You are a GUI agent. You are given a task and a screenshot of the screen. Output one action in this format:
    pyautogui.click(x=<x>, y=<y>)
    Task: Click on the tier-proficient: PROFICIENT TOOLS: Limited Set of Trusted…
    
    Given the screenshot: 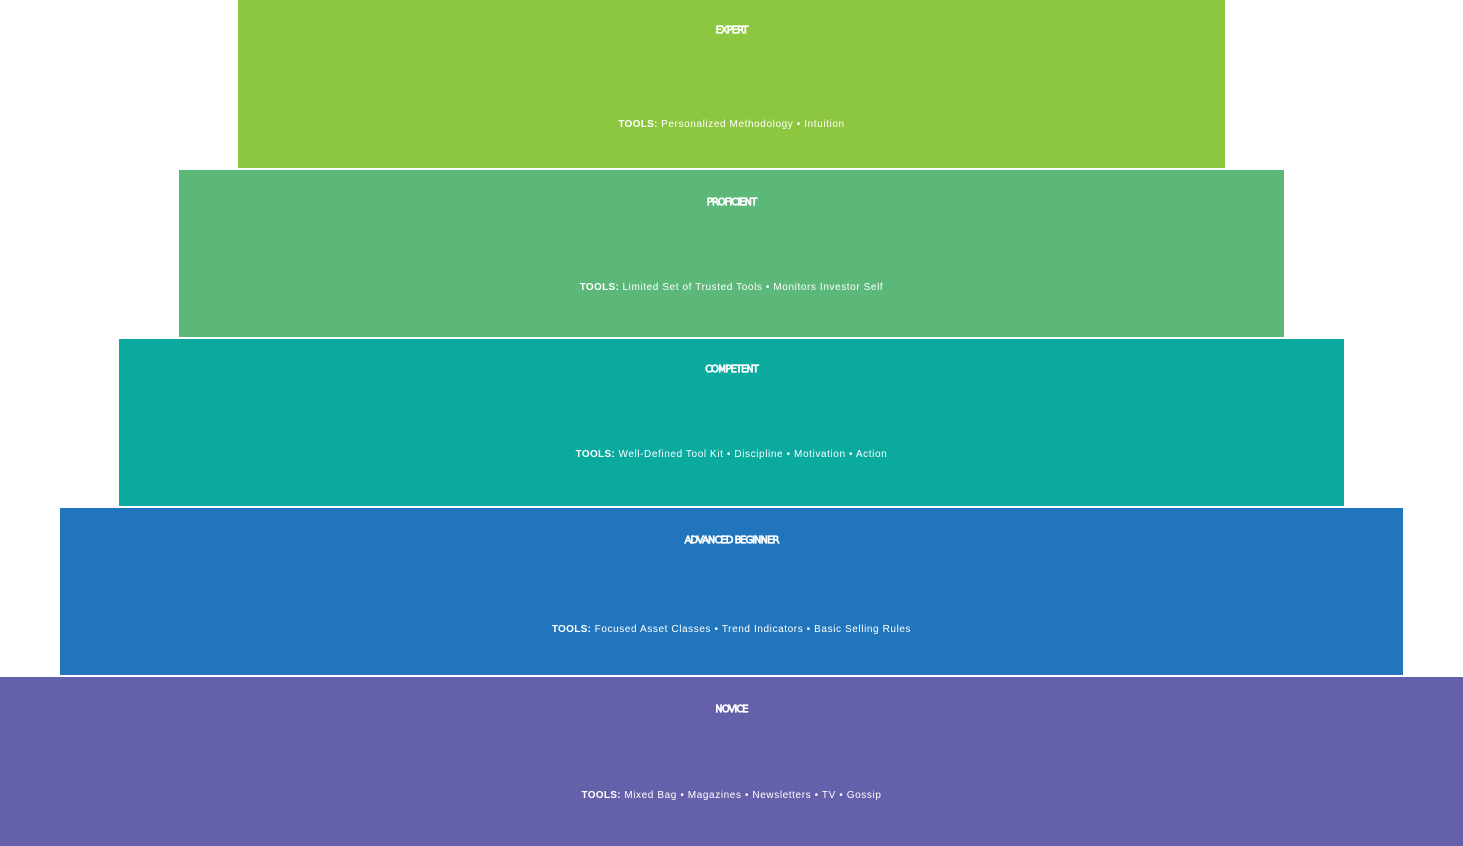 What is the action you would take?
    pyautogui.click(x=731, y=253)
    